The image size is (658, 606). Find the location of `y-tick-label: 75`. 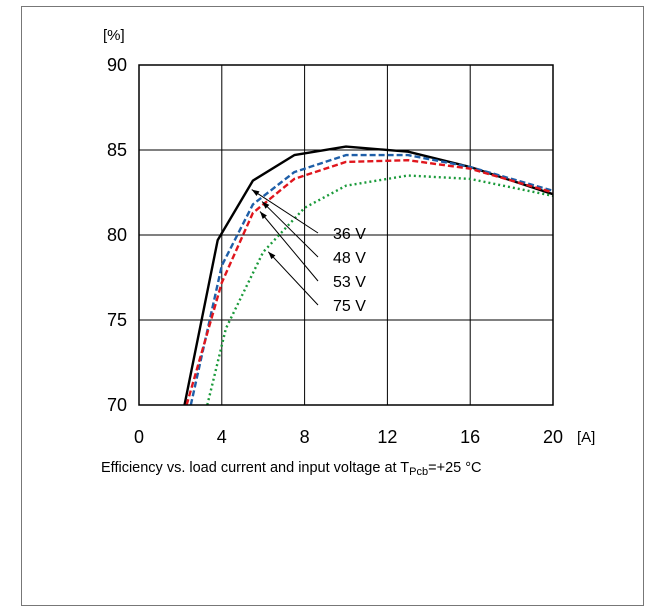

y-tick-label: 75 is located at coordinates (117, 320).